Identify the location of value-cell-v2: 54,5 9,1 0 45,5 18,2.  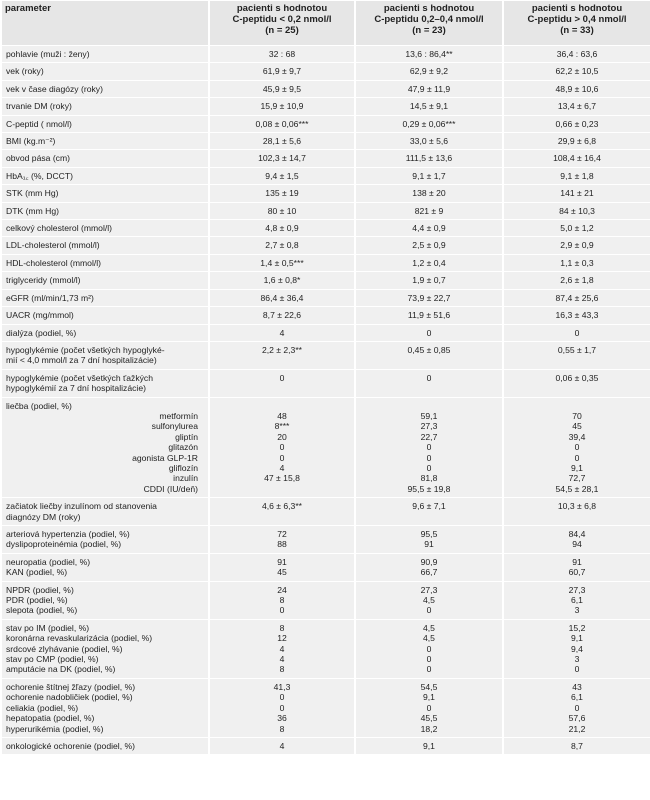
(429, 707).